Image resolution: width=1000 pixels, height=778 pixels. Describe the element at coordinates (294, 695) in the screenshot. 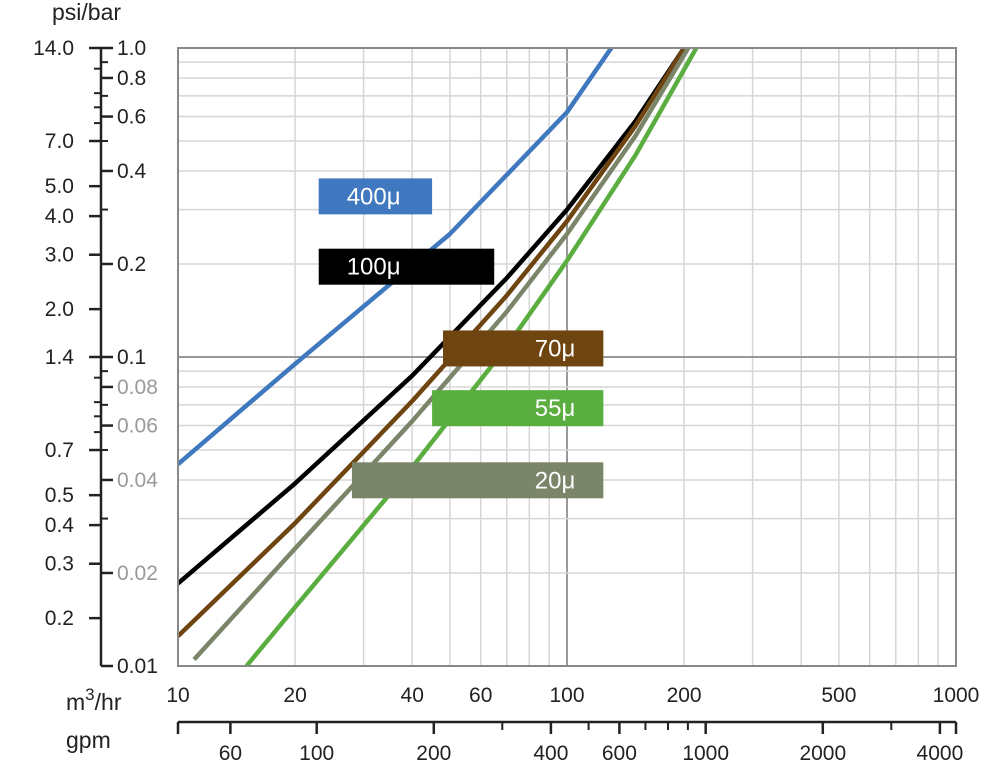

I see `m3hr-tick-label: 20` at that location.